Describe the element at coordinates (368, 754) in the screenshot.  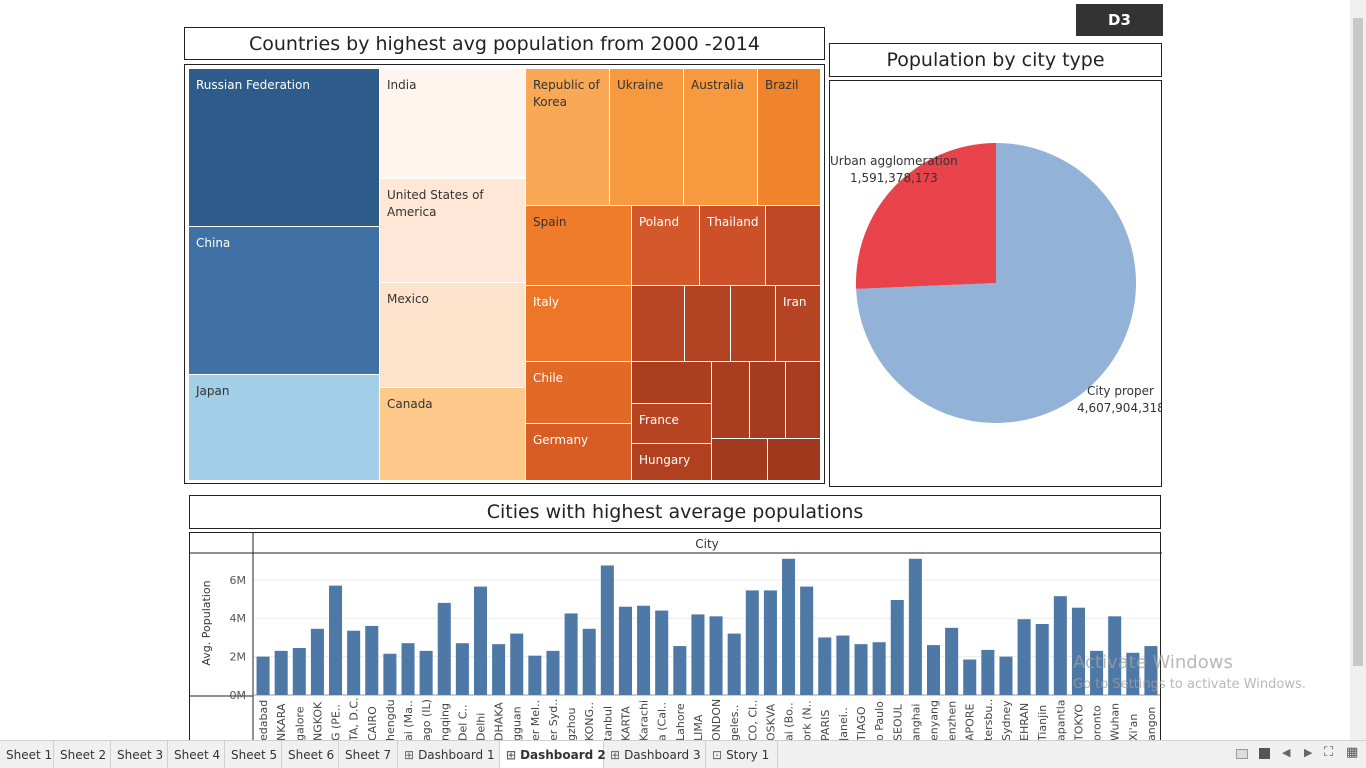
I see `tab-sheet-7: Sheet 7` at that location.